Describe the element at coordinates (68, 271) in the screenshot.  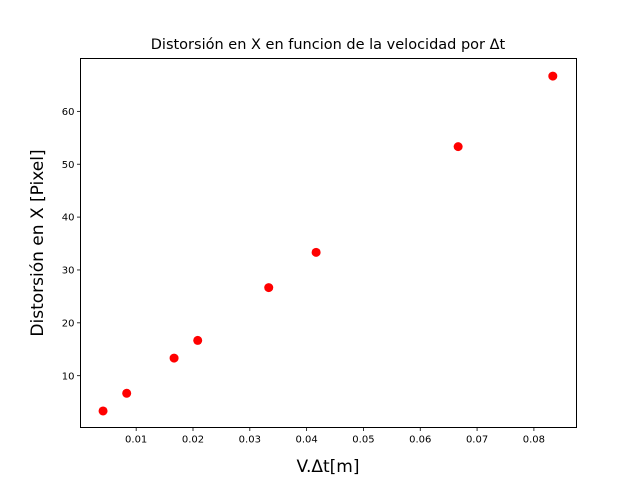
I see `y-tick-label: 30` at that location.